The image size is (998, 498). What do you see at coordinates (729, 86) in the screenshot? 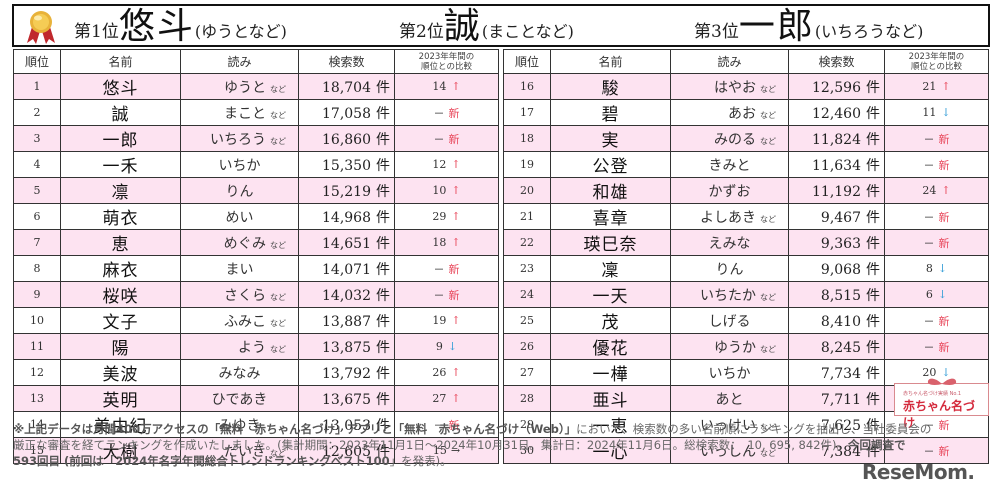
I see `reading-cell: はやお など` at bounding box center [729, 86].